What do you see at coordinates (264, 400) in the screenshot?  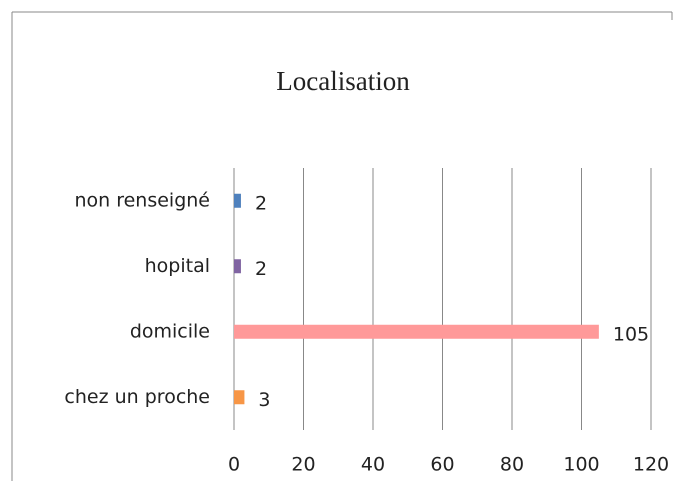 I see `data-label: 3` at bounding box center [264, 400].